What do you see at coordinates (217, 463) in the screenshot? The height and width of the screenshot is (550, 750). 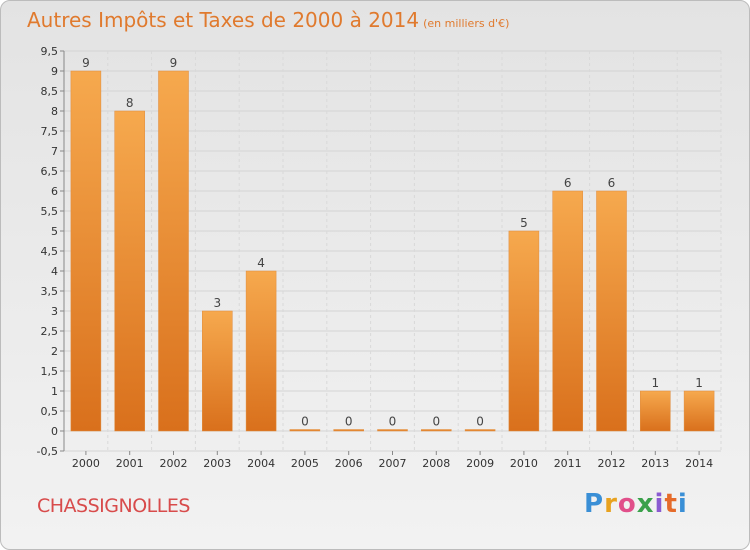 I see `x-tick-label: 2003` at bounding box center [217, 463].